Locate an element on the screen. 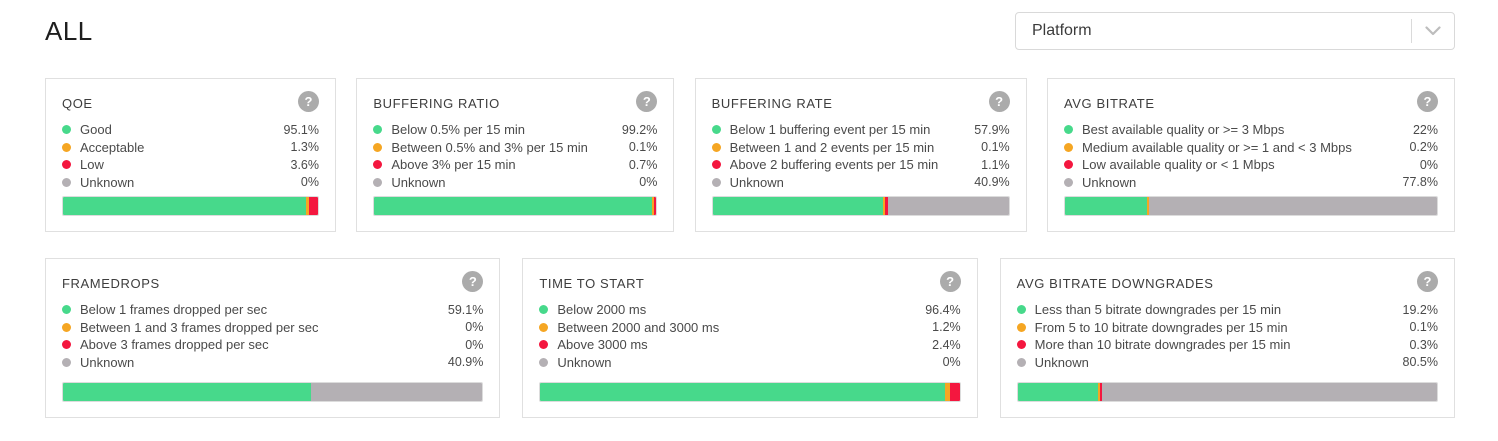 The width and height of the screenshot is (1498, 441). legend-row: Below 2000 ms 96.4% is located at coordinates (750, 310).